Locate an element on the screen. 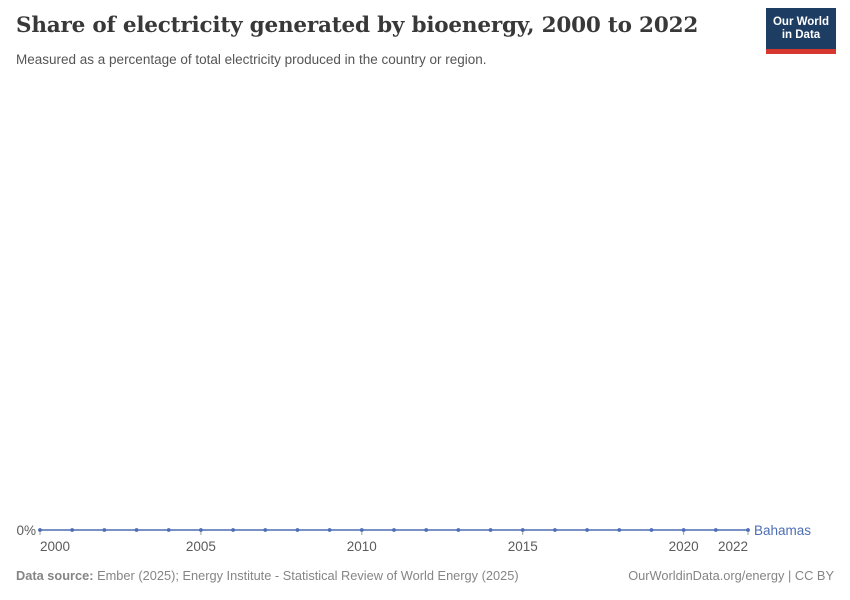 The width and height of the screenshot is (850, 600). x-axis-tick-label: 2010 is located at coordinates (362, 546).